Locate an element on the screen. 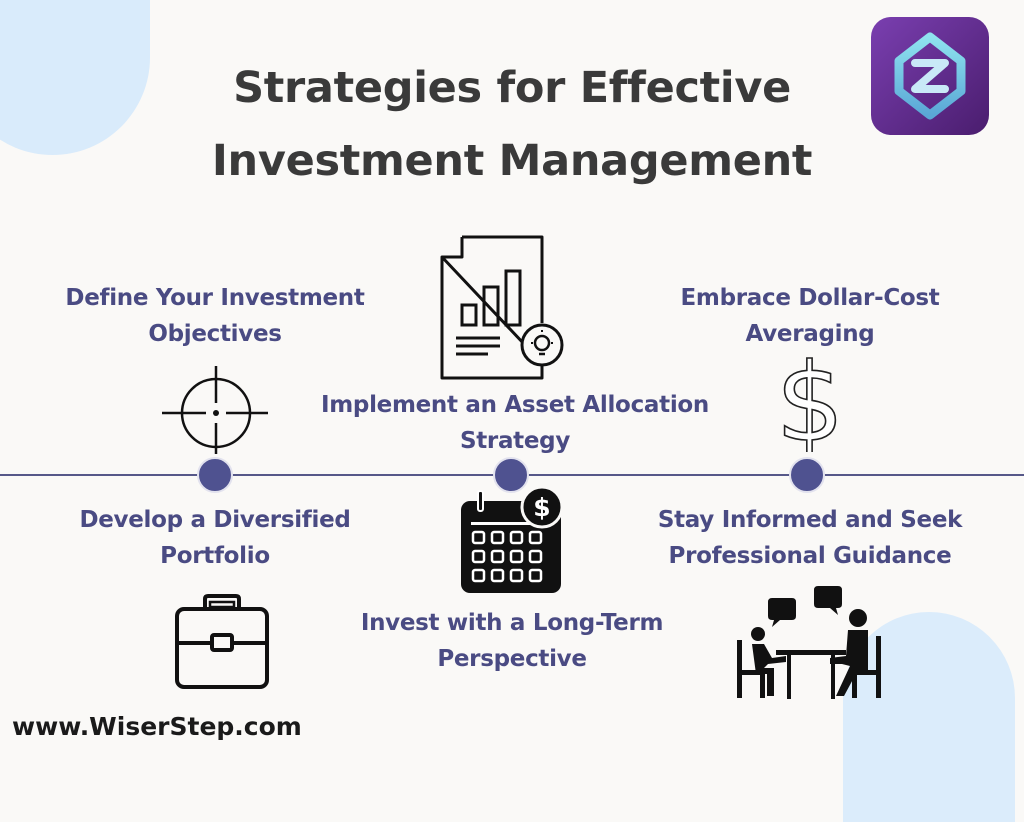  dollar-icon: $ is located at coordinates (810, 400).